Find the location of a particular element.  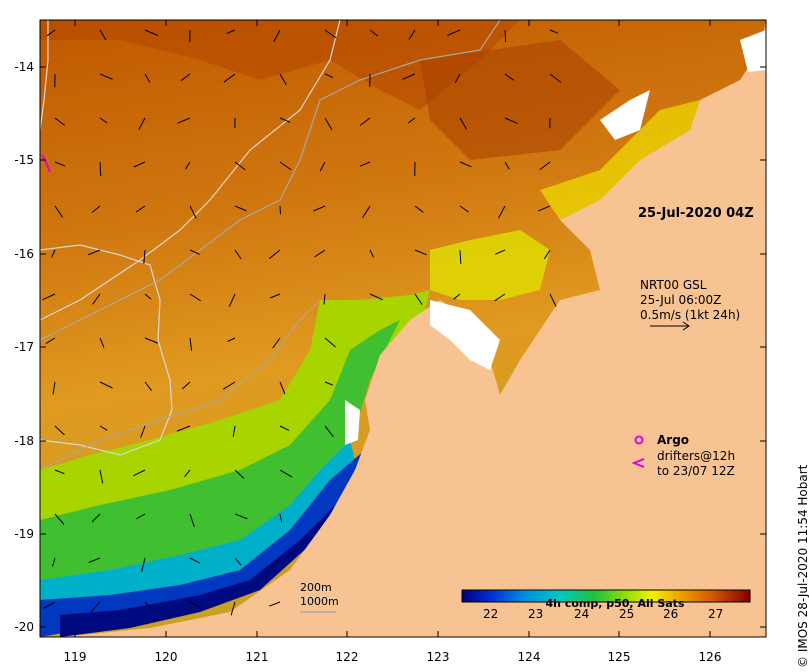

imos-credit: © IMOS 28-Jul-2020 11:54 Hobart is located at coordinates (802, 566).